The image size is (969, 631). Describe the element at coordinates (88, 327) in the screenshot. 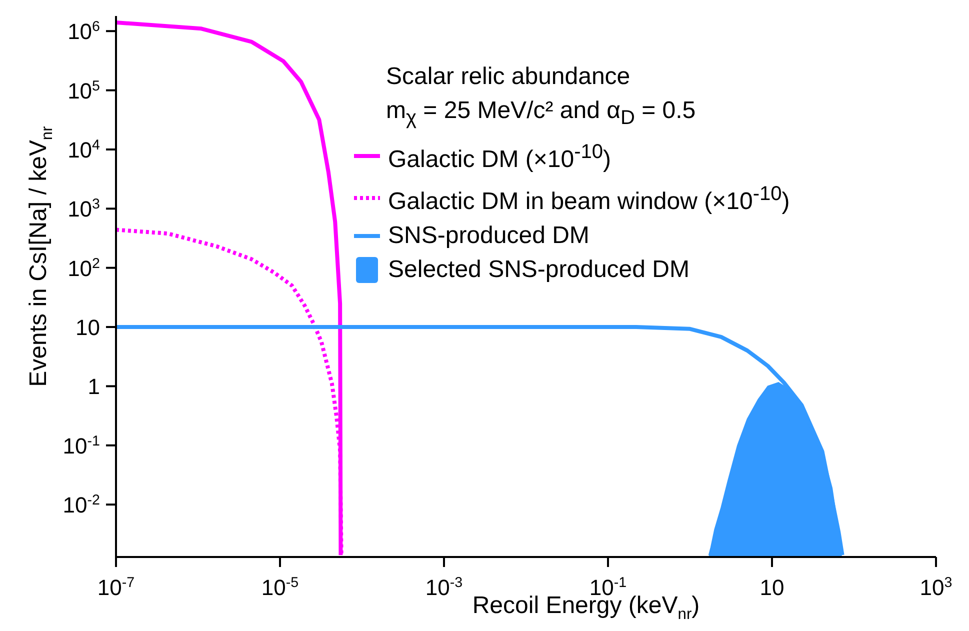

I see `y-tick-label: 10` at that location.